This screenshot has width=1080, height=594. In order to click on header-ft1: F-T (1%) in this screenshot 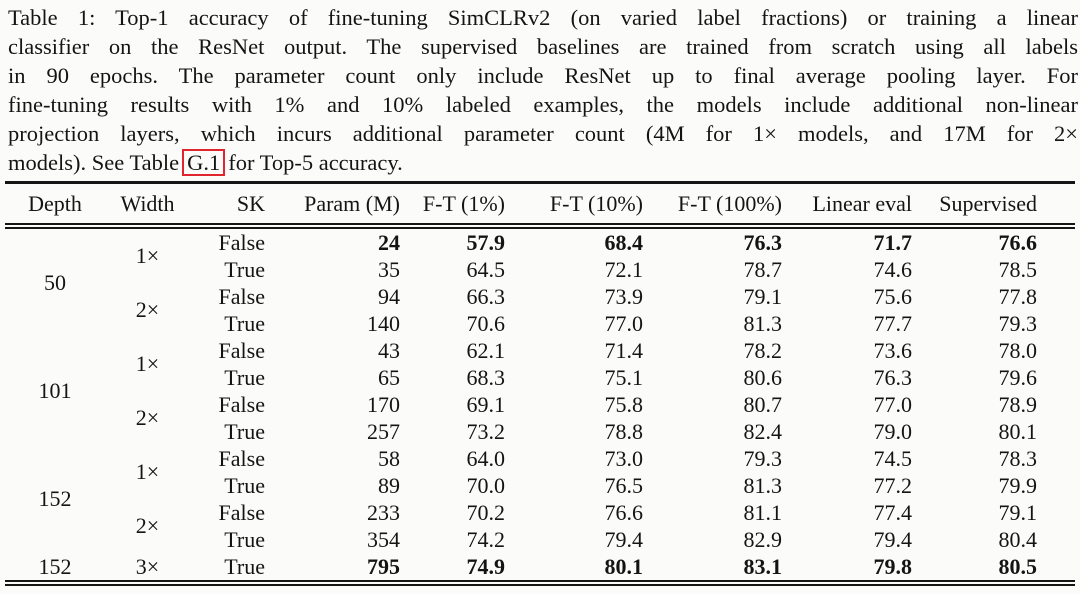, I will do `click(452, 205)`.